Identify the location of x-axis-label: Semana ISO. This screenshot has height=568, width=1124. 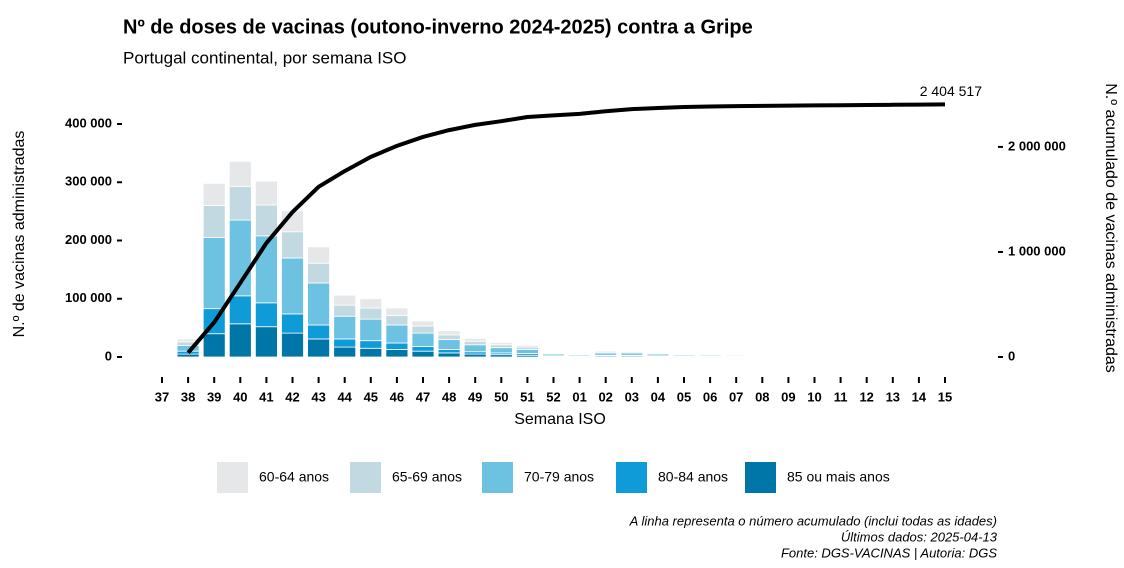
(560, 419).